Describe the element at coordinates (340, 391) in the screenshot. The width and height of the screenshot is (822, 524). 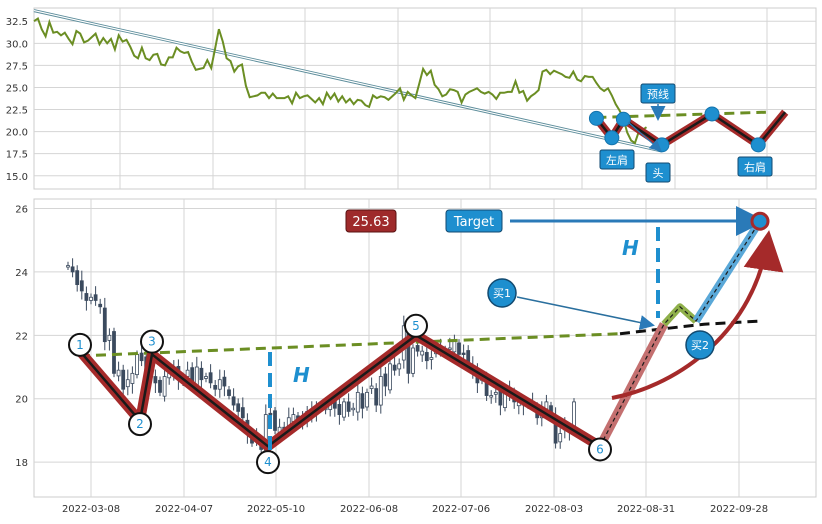
I see `bottom-pattern-inner` at that location.